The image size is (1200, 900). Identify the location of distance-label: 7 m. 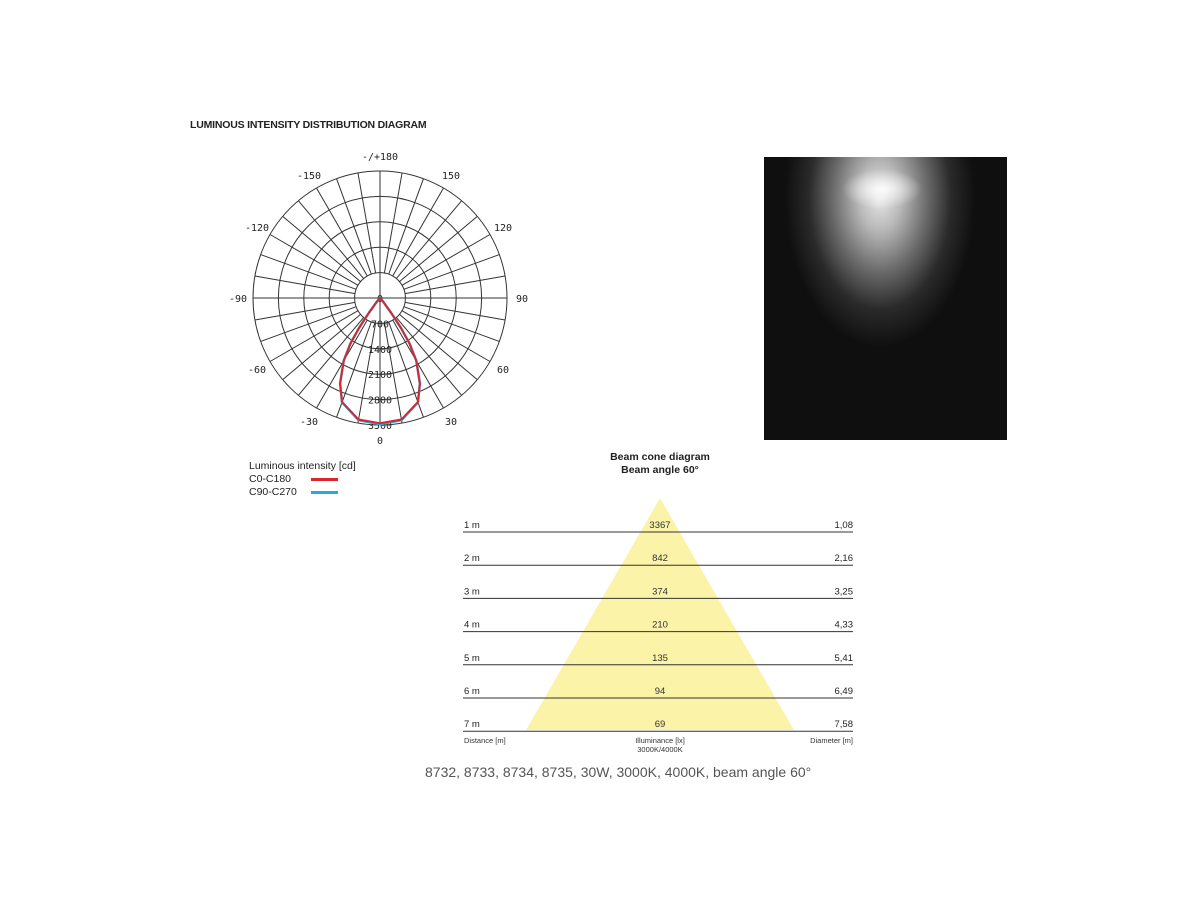
(472, 724).